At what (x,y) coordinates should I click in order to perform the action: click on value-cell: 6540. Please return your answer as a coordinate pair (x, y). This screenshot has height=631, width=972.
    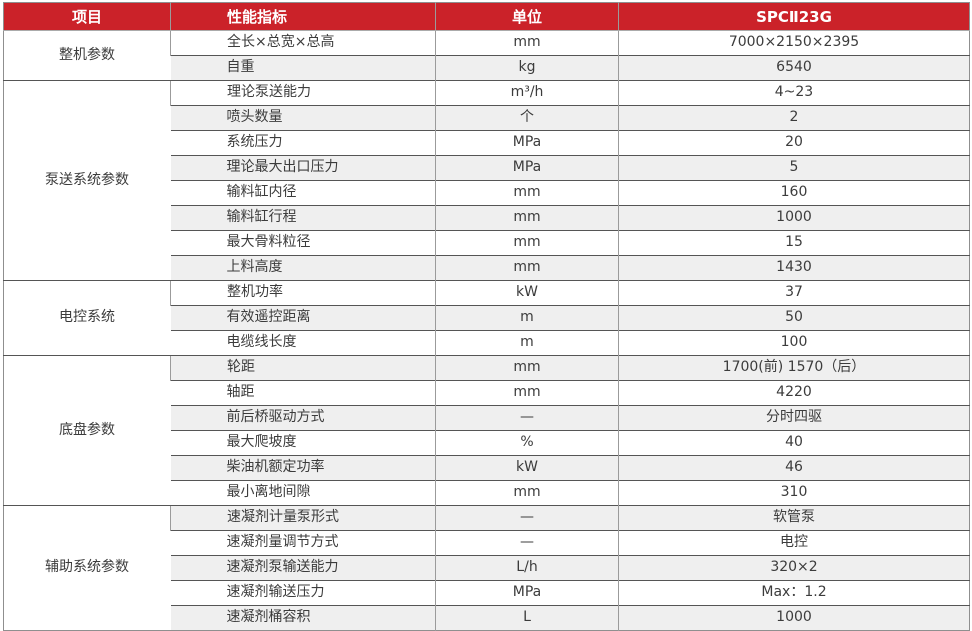
    Looking at the image, I should click on (794, 68).